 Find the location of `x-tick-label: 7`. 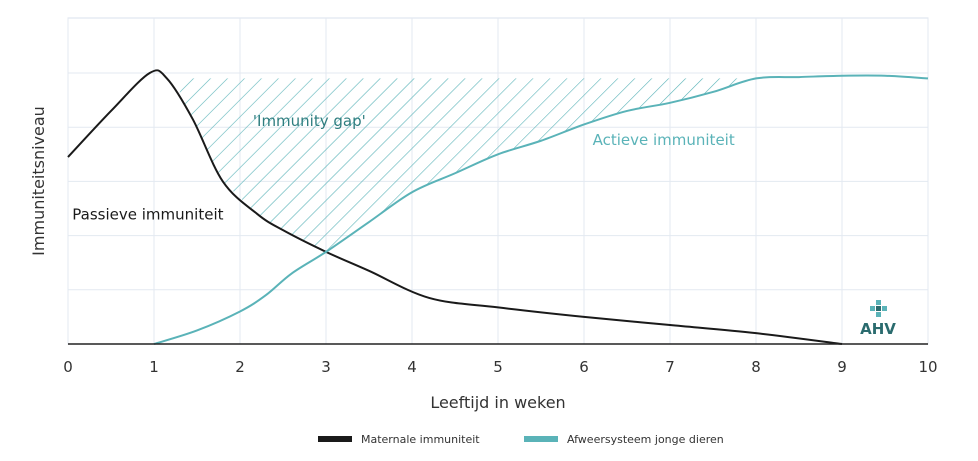

x-tick-label: 7 is located at coordinates (670, 367).